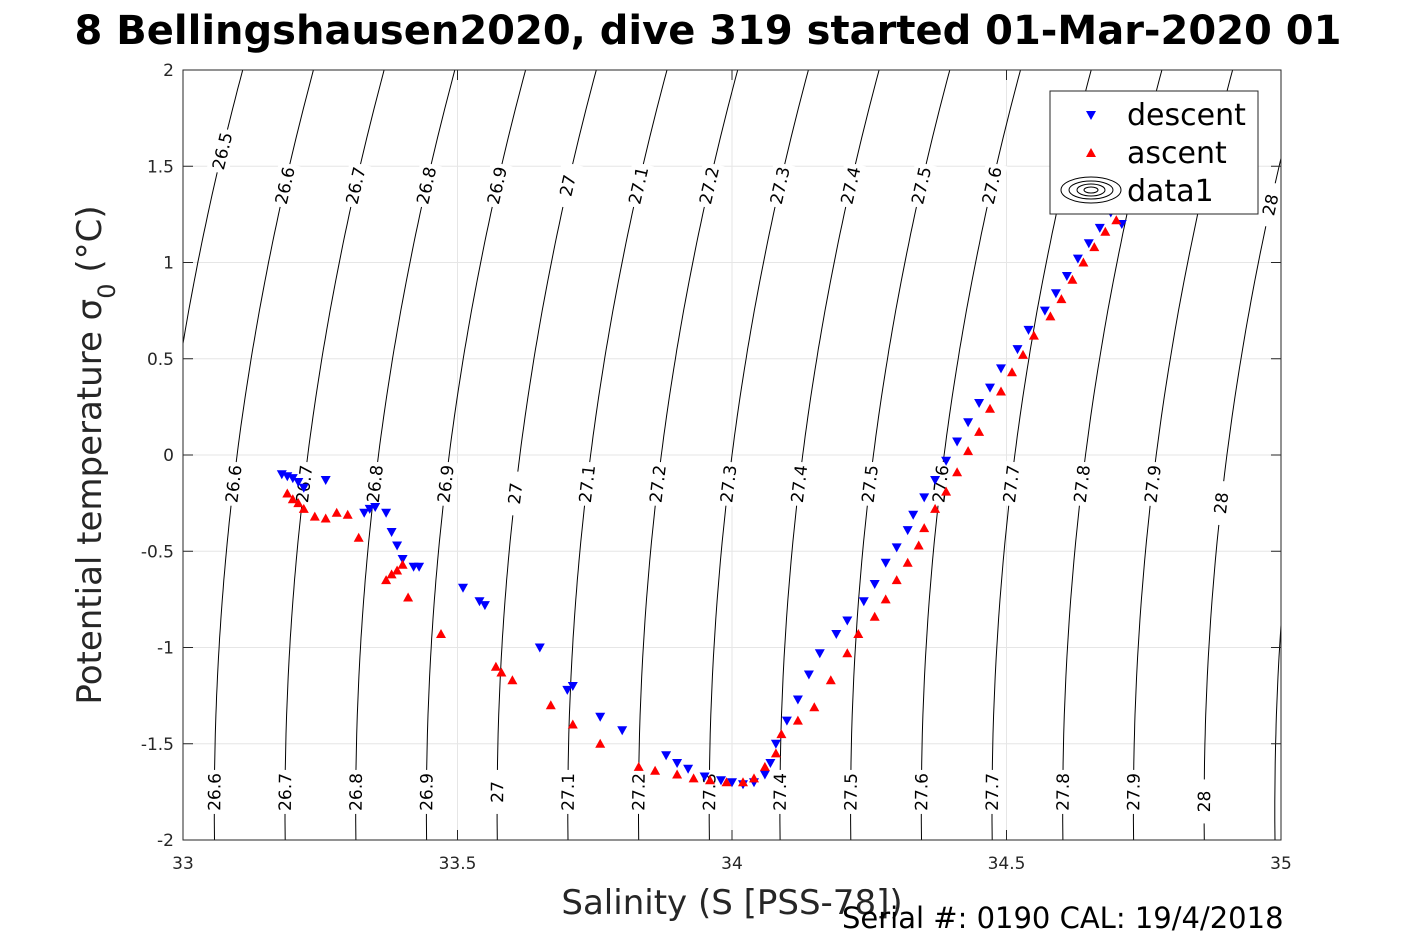 The image size is (1417, 945). I want to click on legend-data1-label: data1, so click(1170, 191).